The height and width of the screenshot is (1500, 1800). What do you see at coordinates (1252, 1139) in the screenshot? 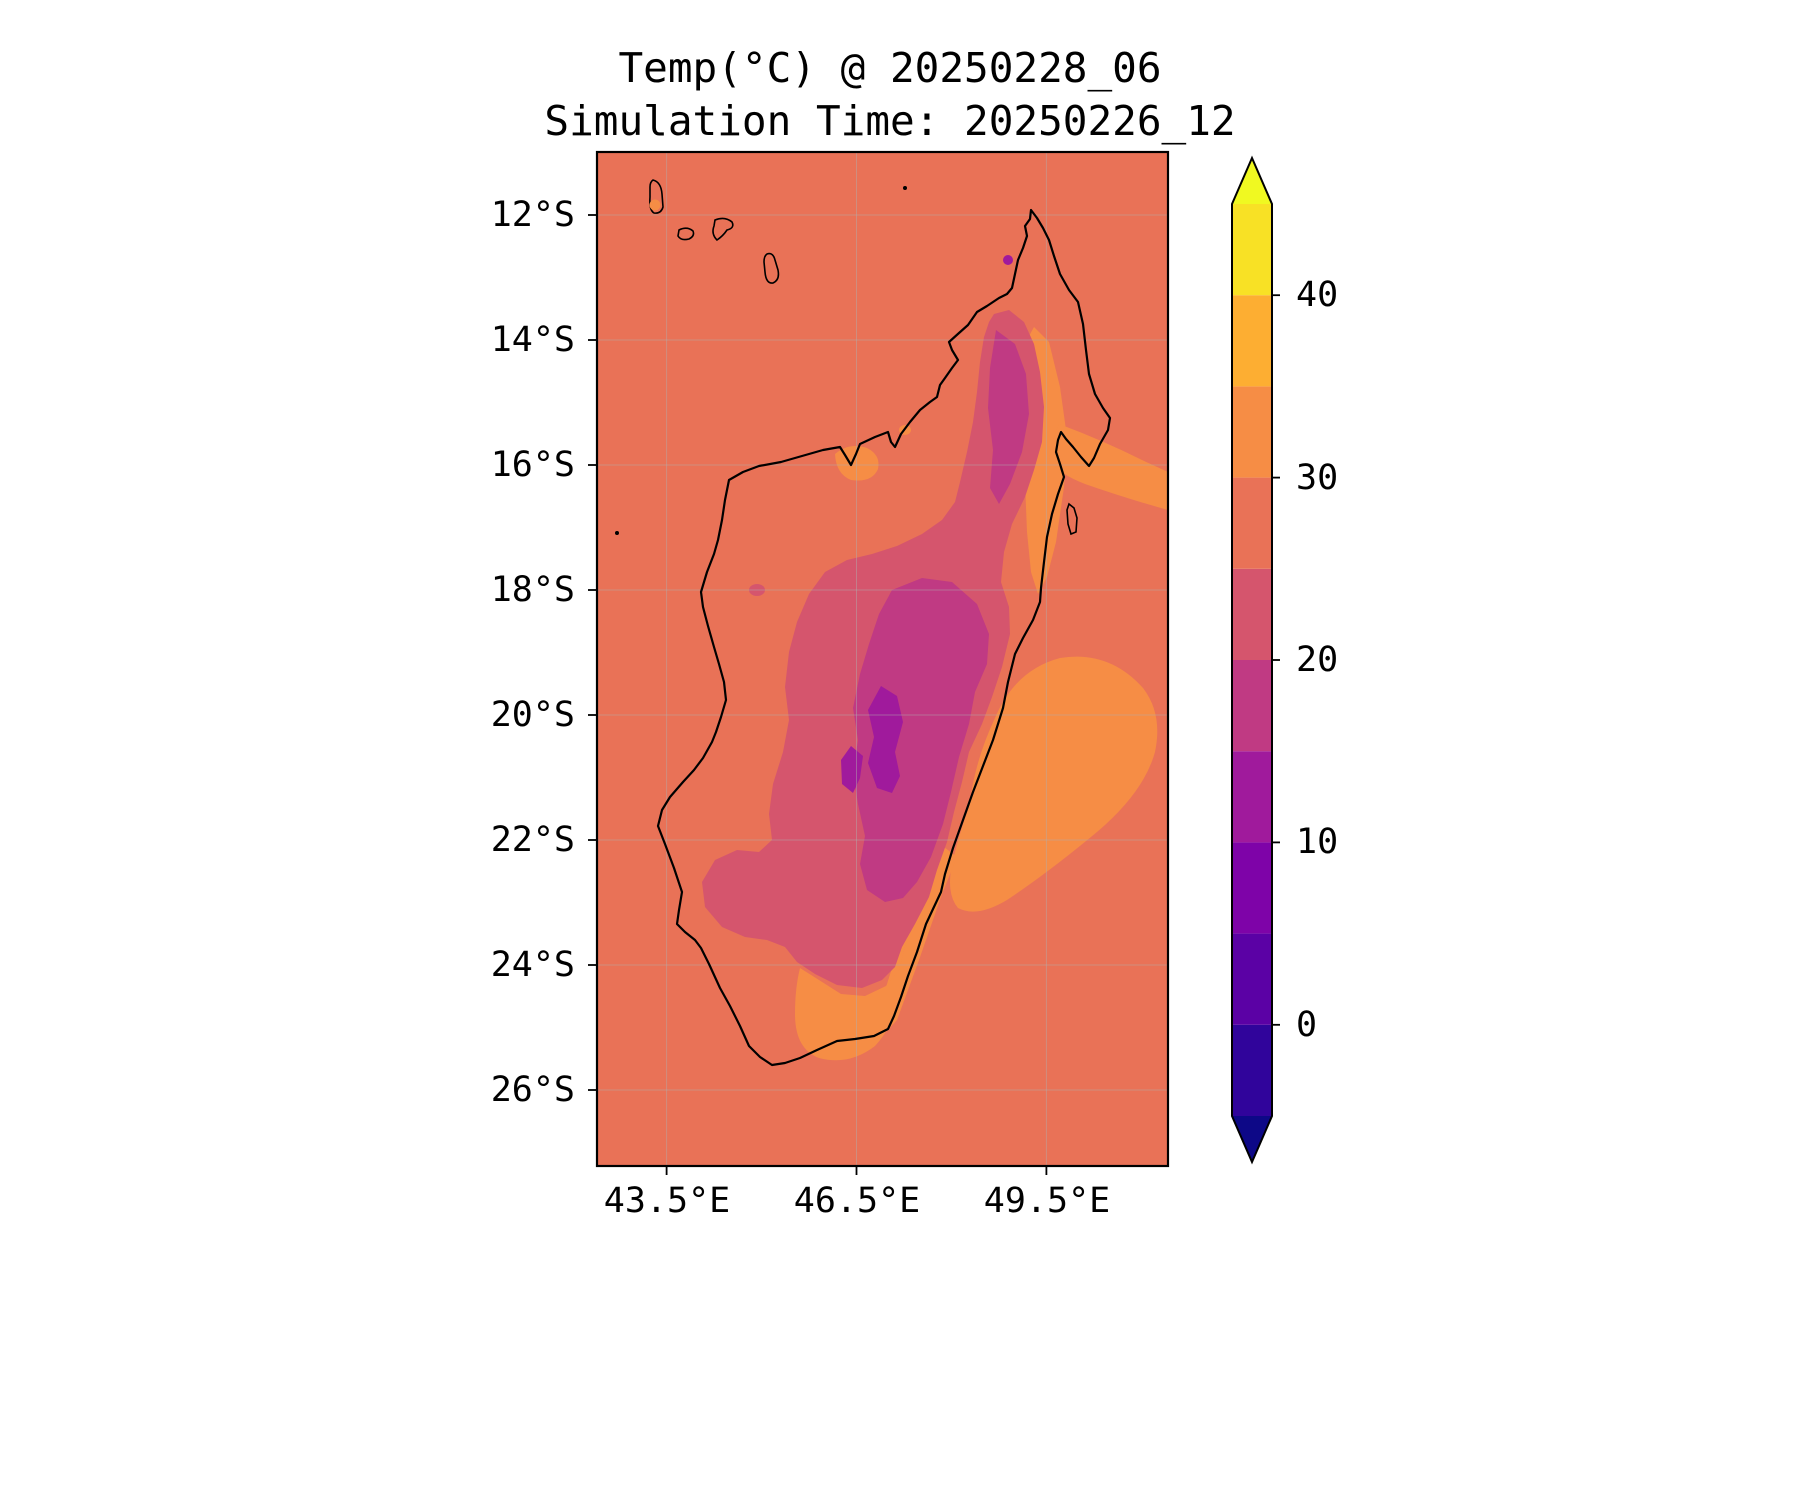
I see `colorbar-under-arrow` at bounding box center [1252, 1139].